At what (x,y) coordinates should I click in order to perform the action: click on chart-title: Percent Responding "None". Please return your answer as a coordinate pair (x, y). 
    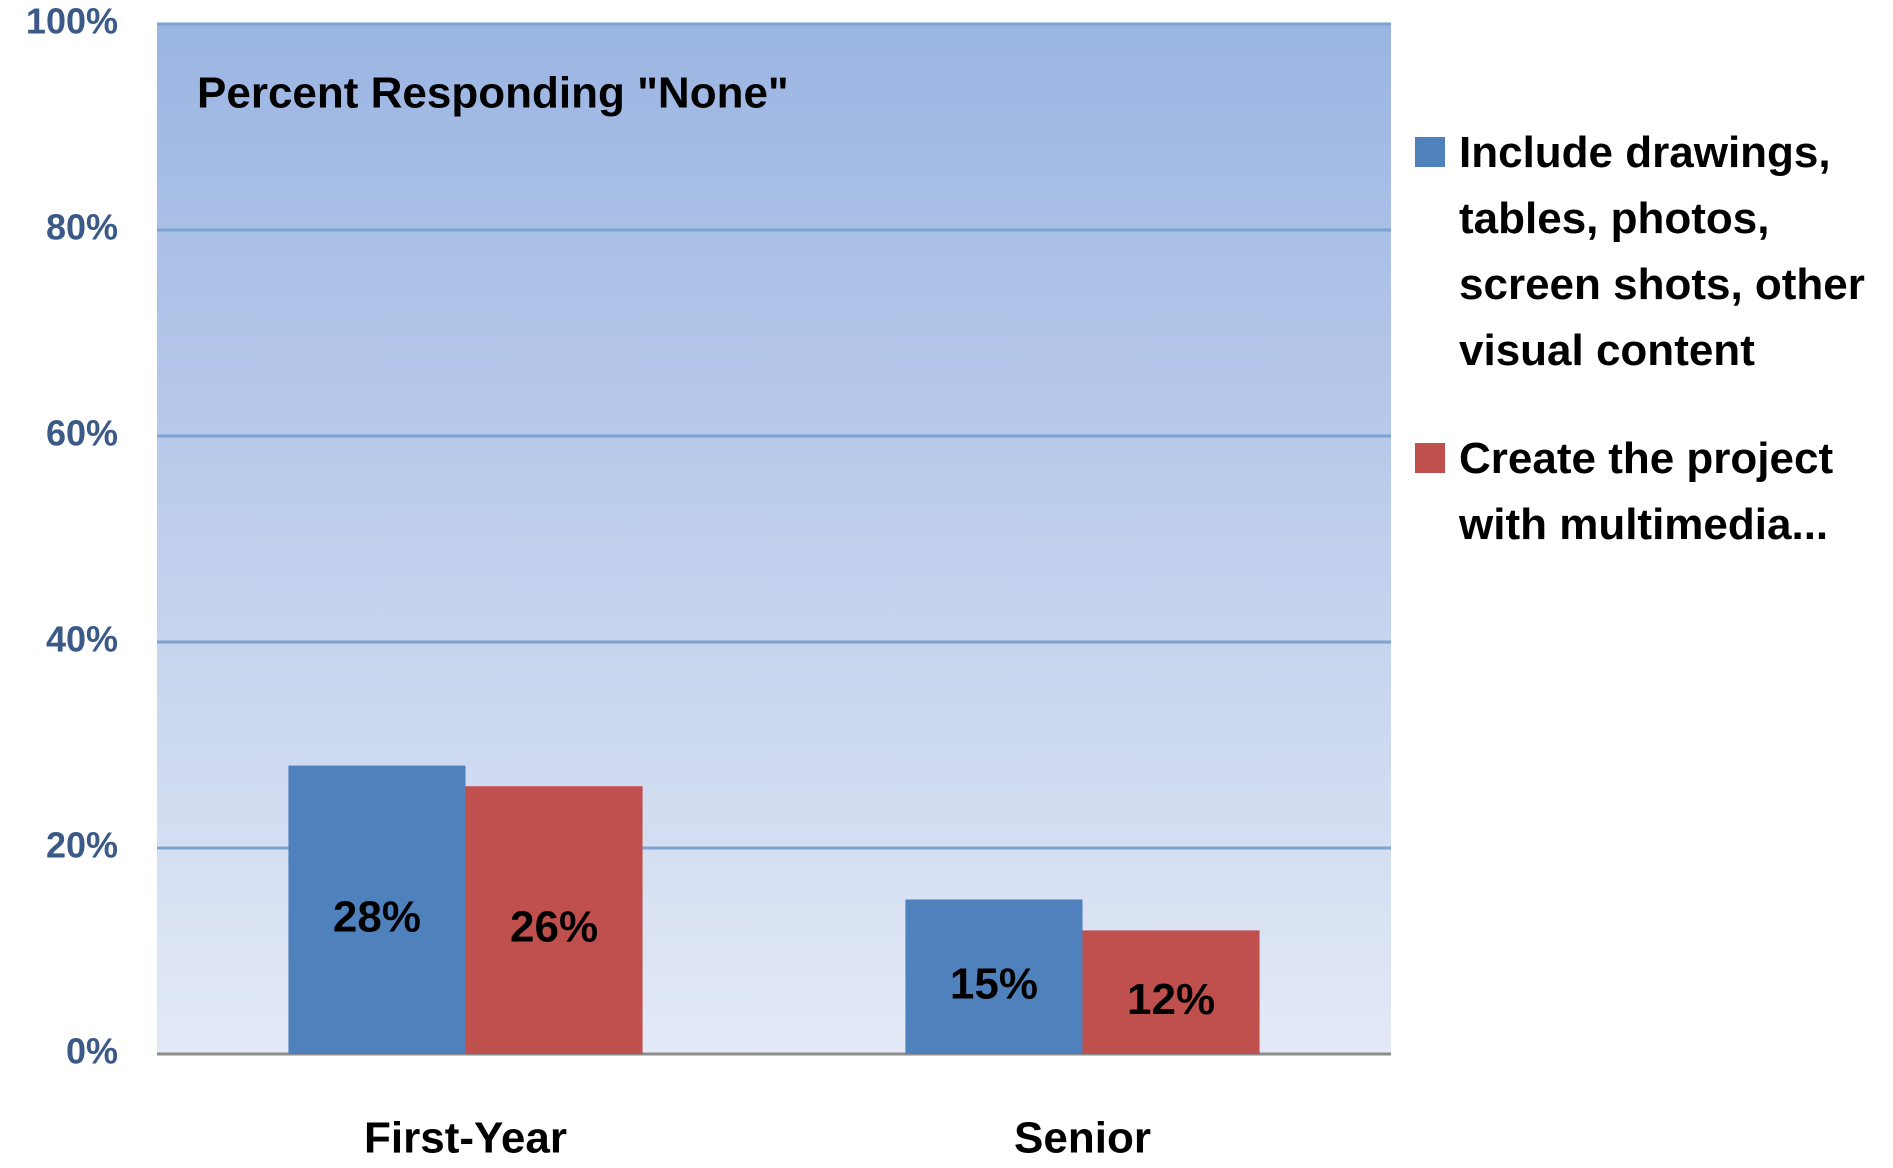
    Looking at the image, I should click on (493, 93).